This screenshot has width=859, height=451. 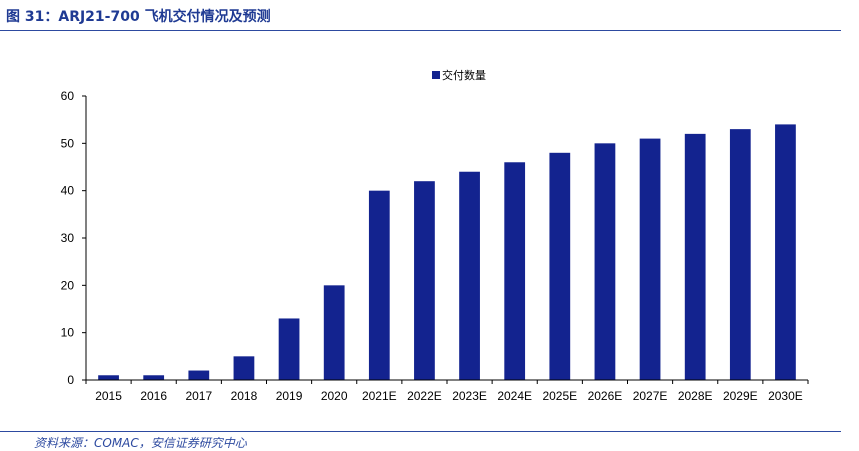 What do you see at coordinates (559, 396) in the screenshot?
I see `x-tick-label: 2025E` at bounding box center [559, 396].